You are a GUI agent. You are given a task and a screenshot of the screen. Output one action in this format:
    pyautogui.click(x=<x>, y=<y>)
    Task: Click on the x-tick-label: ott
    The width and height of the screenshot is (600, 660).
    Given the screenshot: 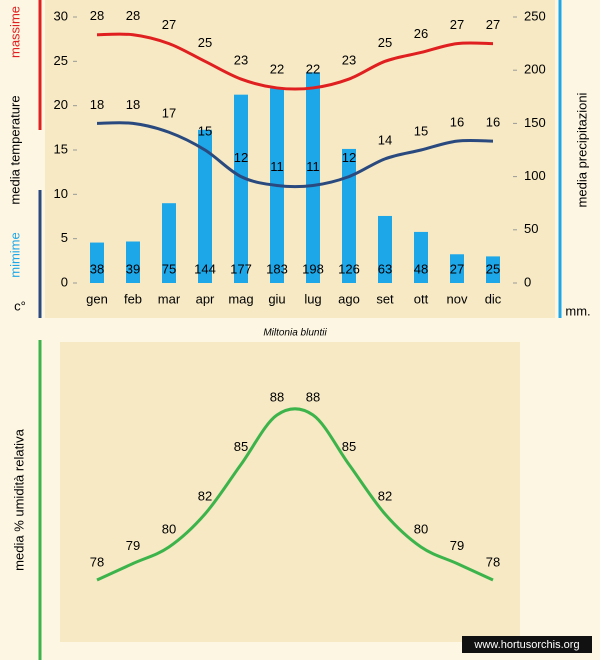 What is the action you would take?
    pyautogui.click(x=421, y=298)
    